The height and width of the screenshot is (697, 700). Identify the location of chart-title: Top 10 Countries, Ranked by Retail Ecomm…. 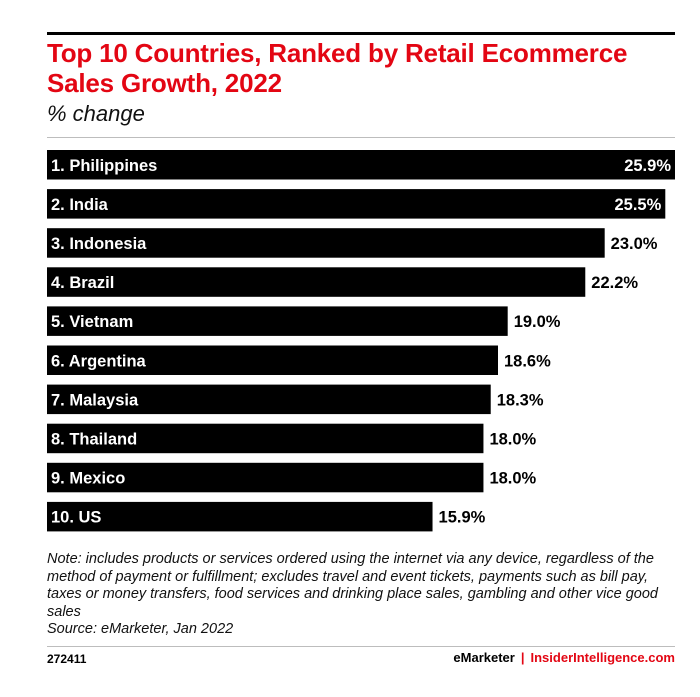
(337, 68).